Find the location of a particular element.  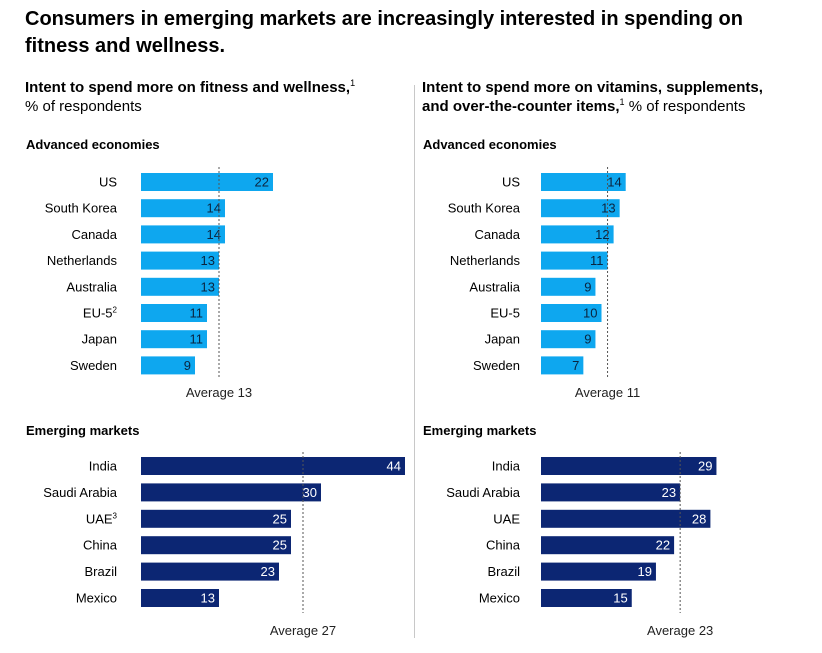

right-advanced-average-label: Average 11 is located at coordinates (607, 392).